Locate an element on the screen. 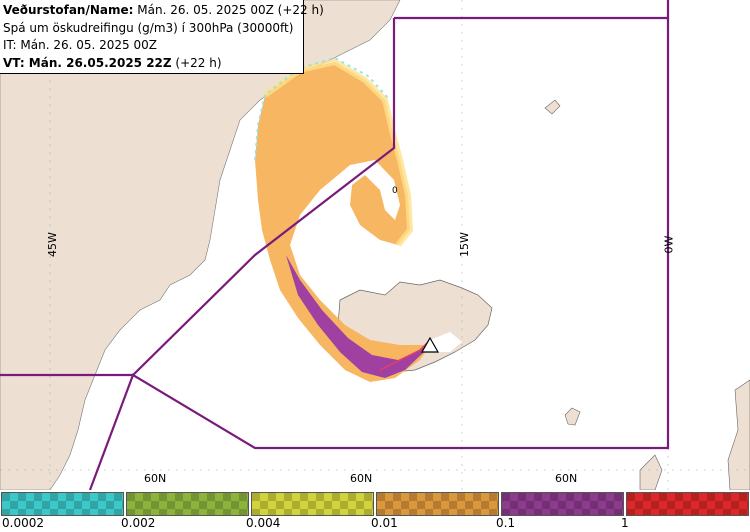 This screenshot has height=532, width=750. issue-time: Mán. 26. 05. 2025 00Z (+22 h) is located at coordinates (228, 10).